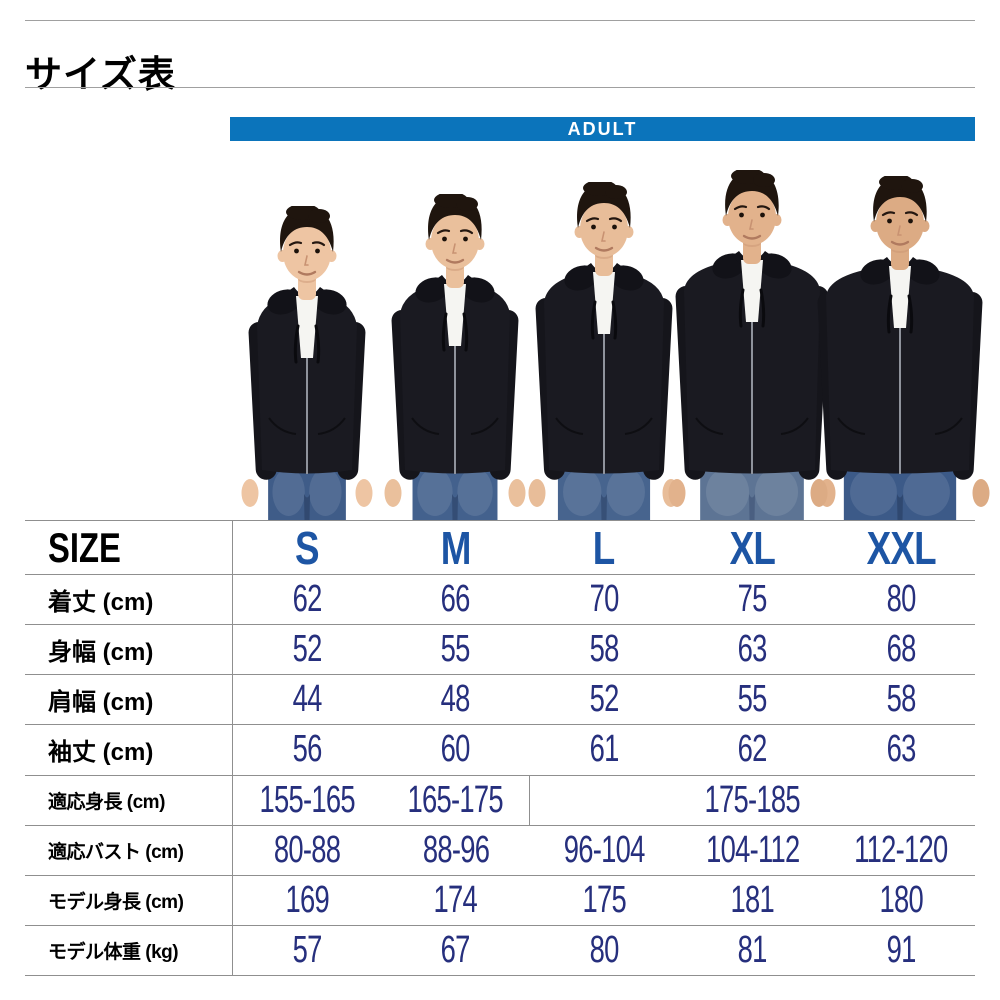 The image size is (1000, 1000). I want to click on table-cell: 112-120, so click(901, 850).